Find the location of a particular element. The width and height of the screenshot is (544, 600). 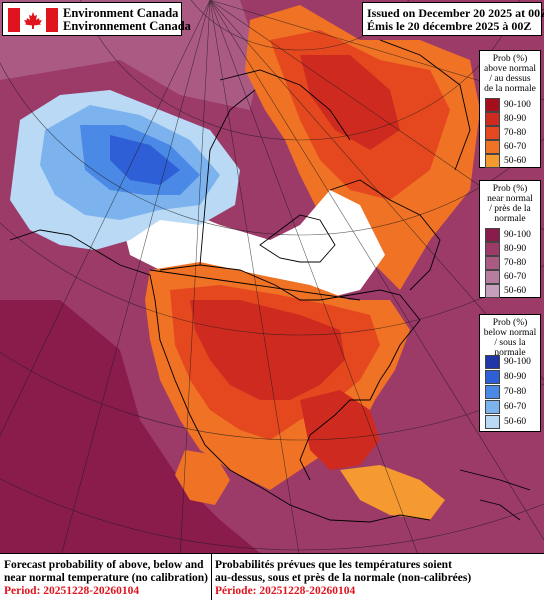

legend-below-row: 90-100 is located at coordinates (513, 362).